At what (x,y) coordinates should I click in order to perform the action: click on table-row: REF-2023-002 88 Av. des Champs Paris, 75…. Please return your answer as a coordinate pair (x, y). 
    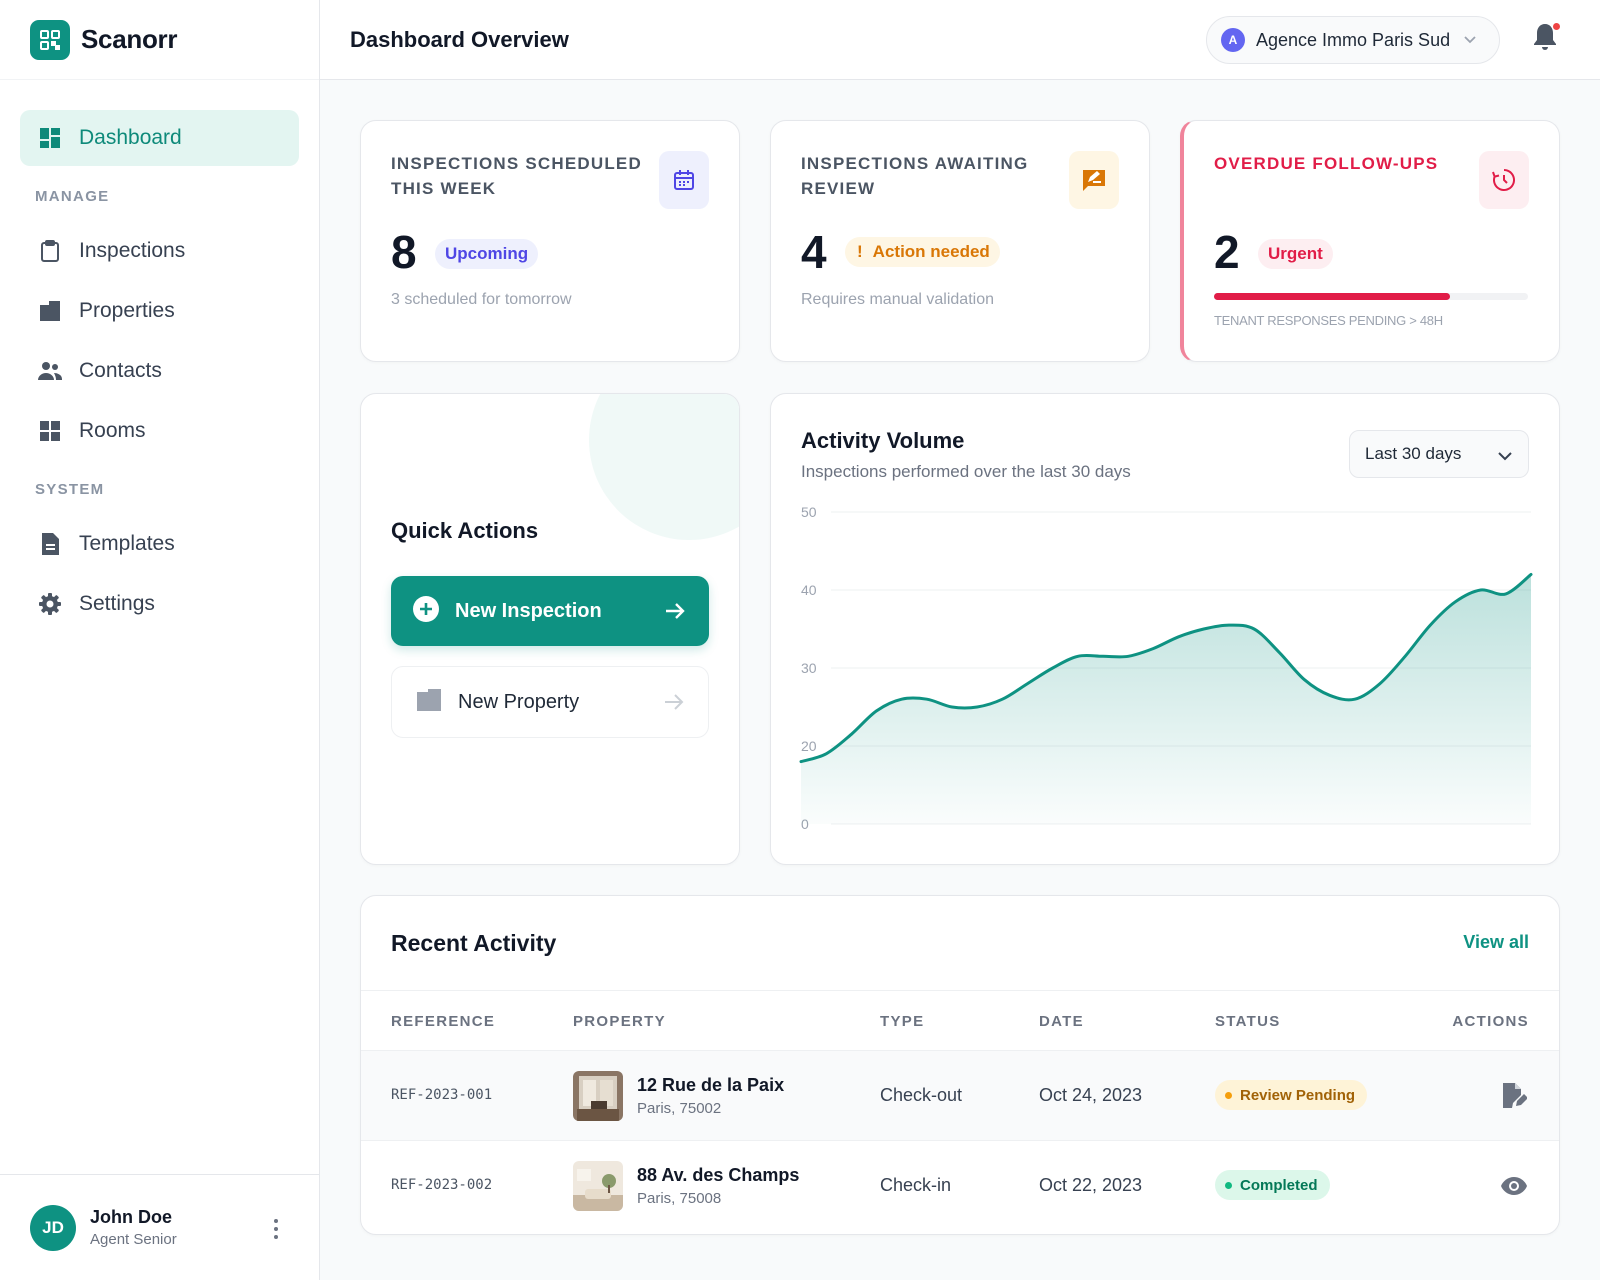
    Looking at the image, I should click on (960, 1185).